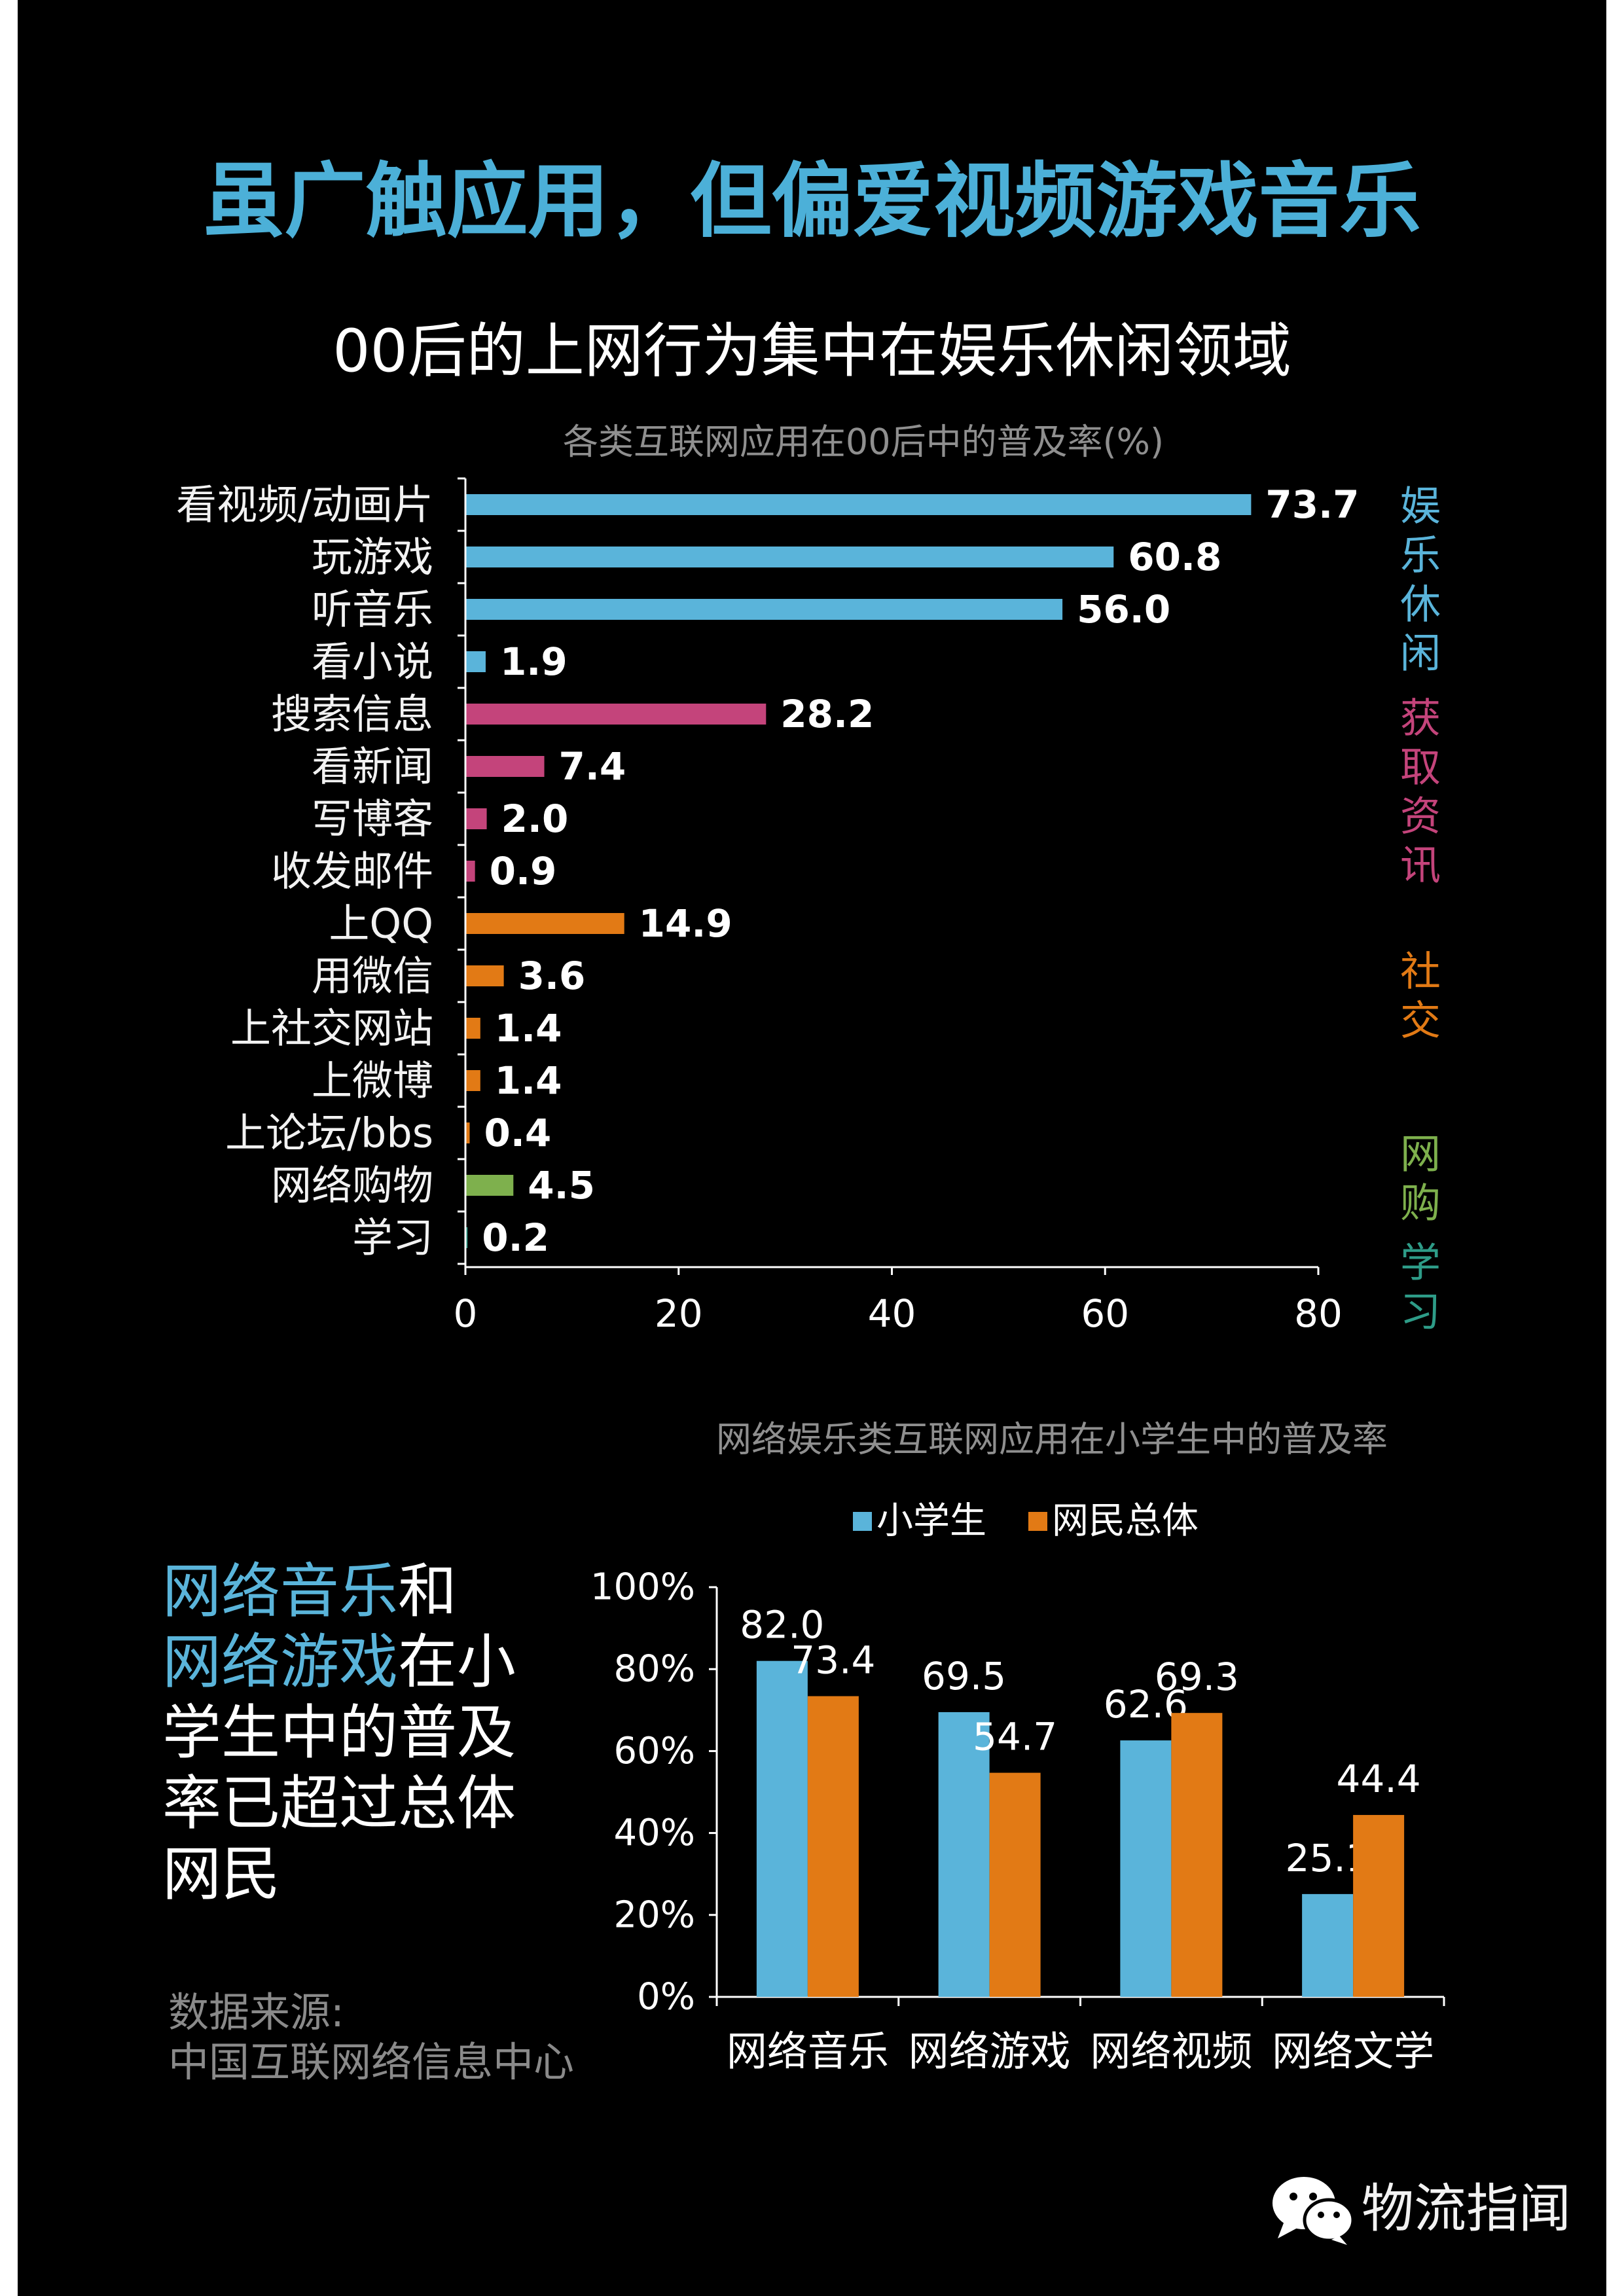  What do you see at coordinates (534, 661) in the screenshot?
I see `value-label: 1.9` at bounding box center [534, 661].